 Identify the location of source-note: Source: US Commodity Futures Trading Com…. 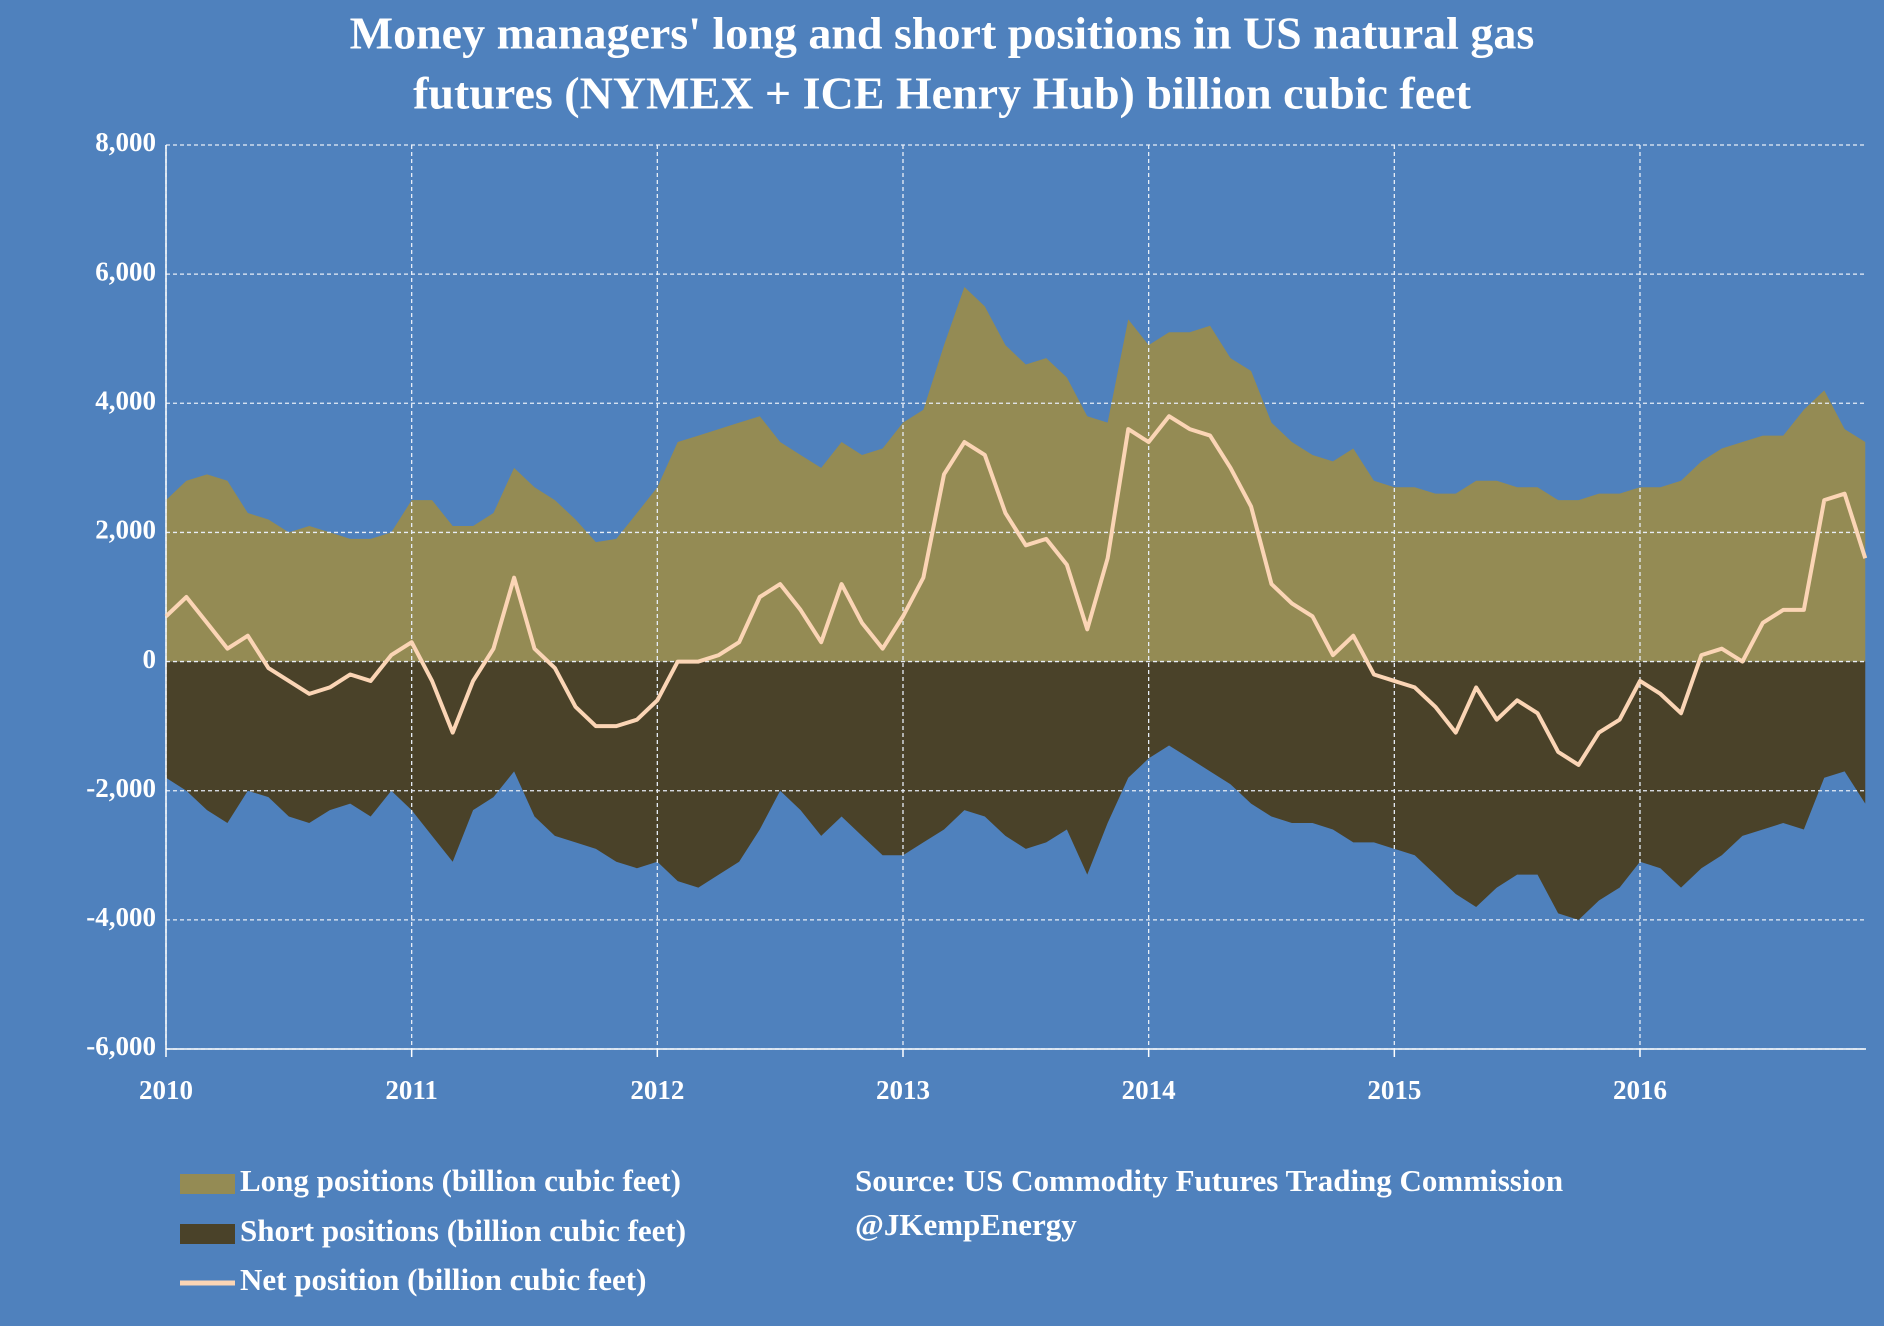
(1209, 1180).